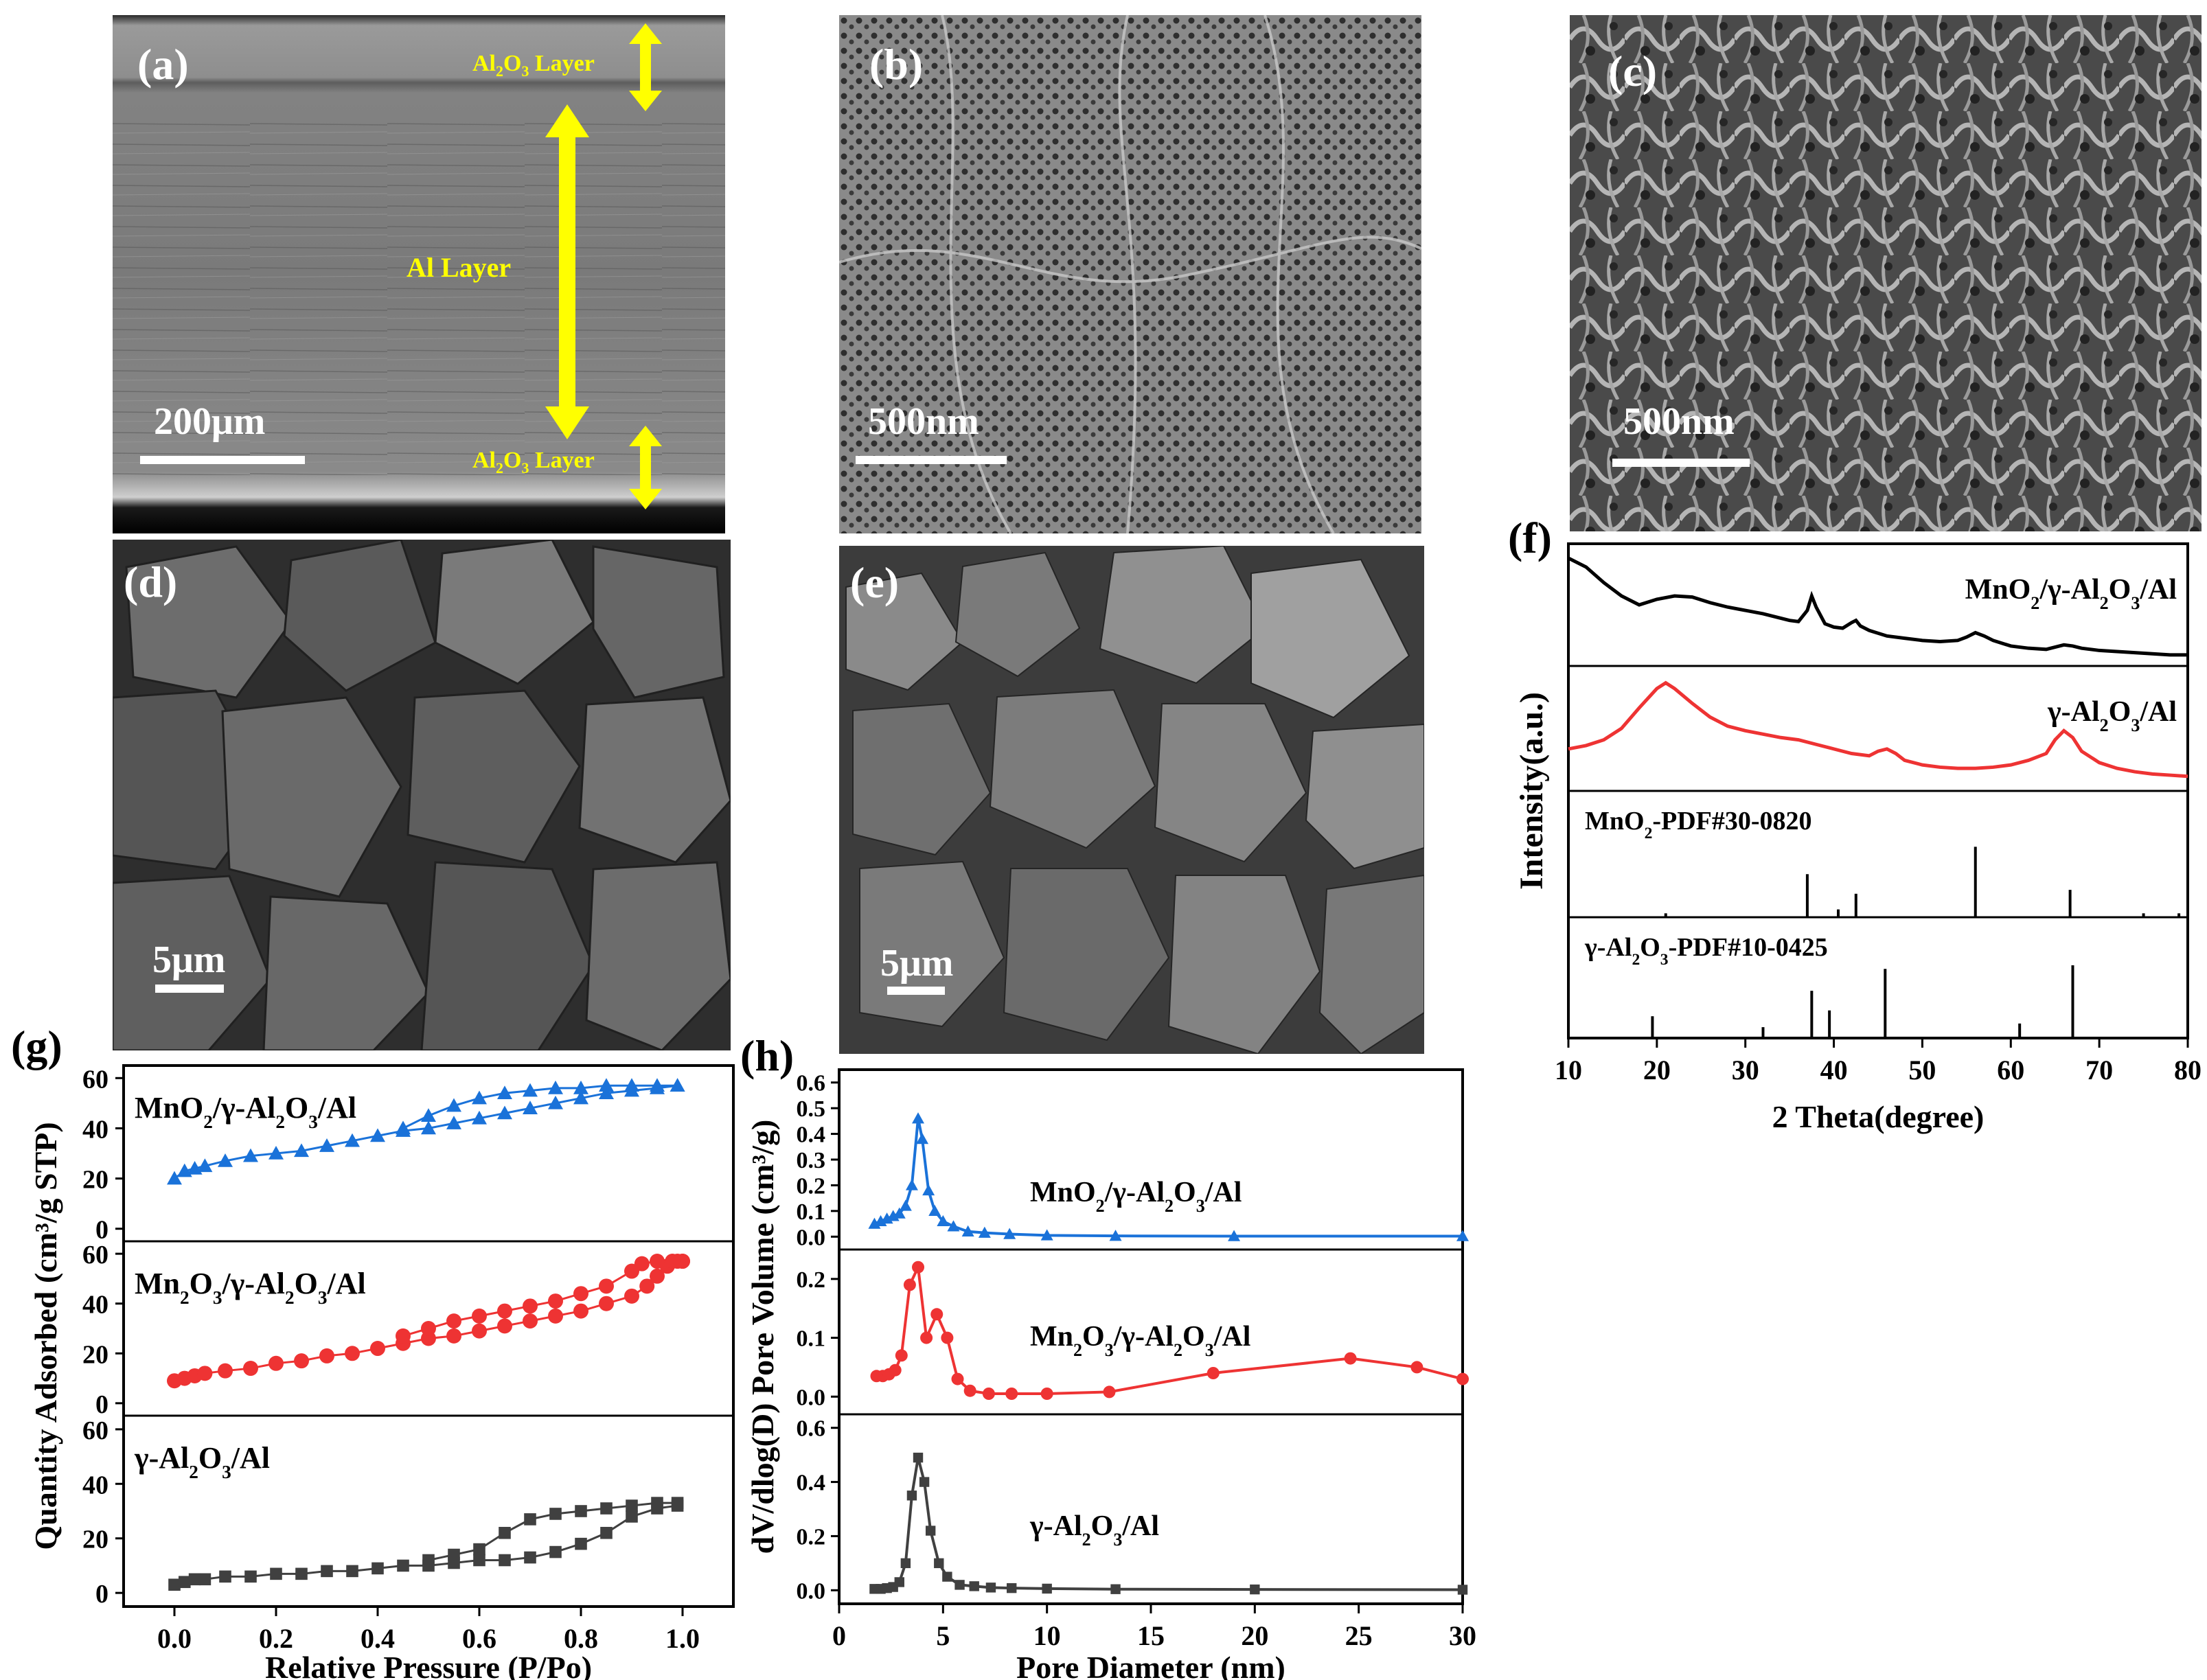 Image resolution: width=2207 pixels, height=1680 pixels. What do you see at coordinates (1746, 1070) in the screenshot?
I see `x-tick-label: 30` at bounding box center [1746, 1070].